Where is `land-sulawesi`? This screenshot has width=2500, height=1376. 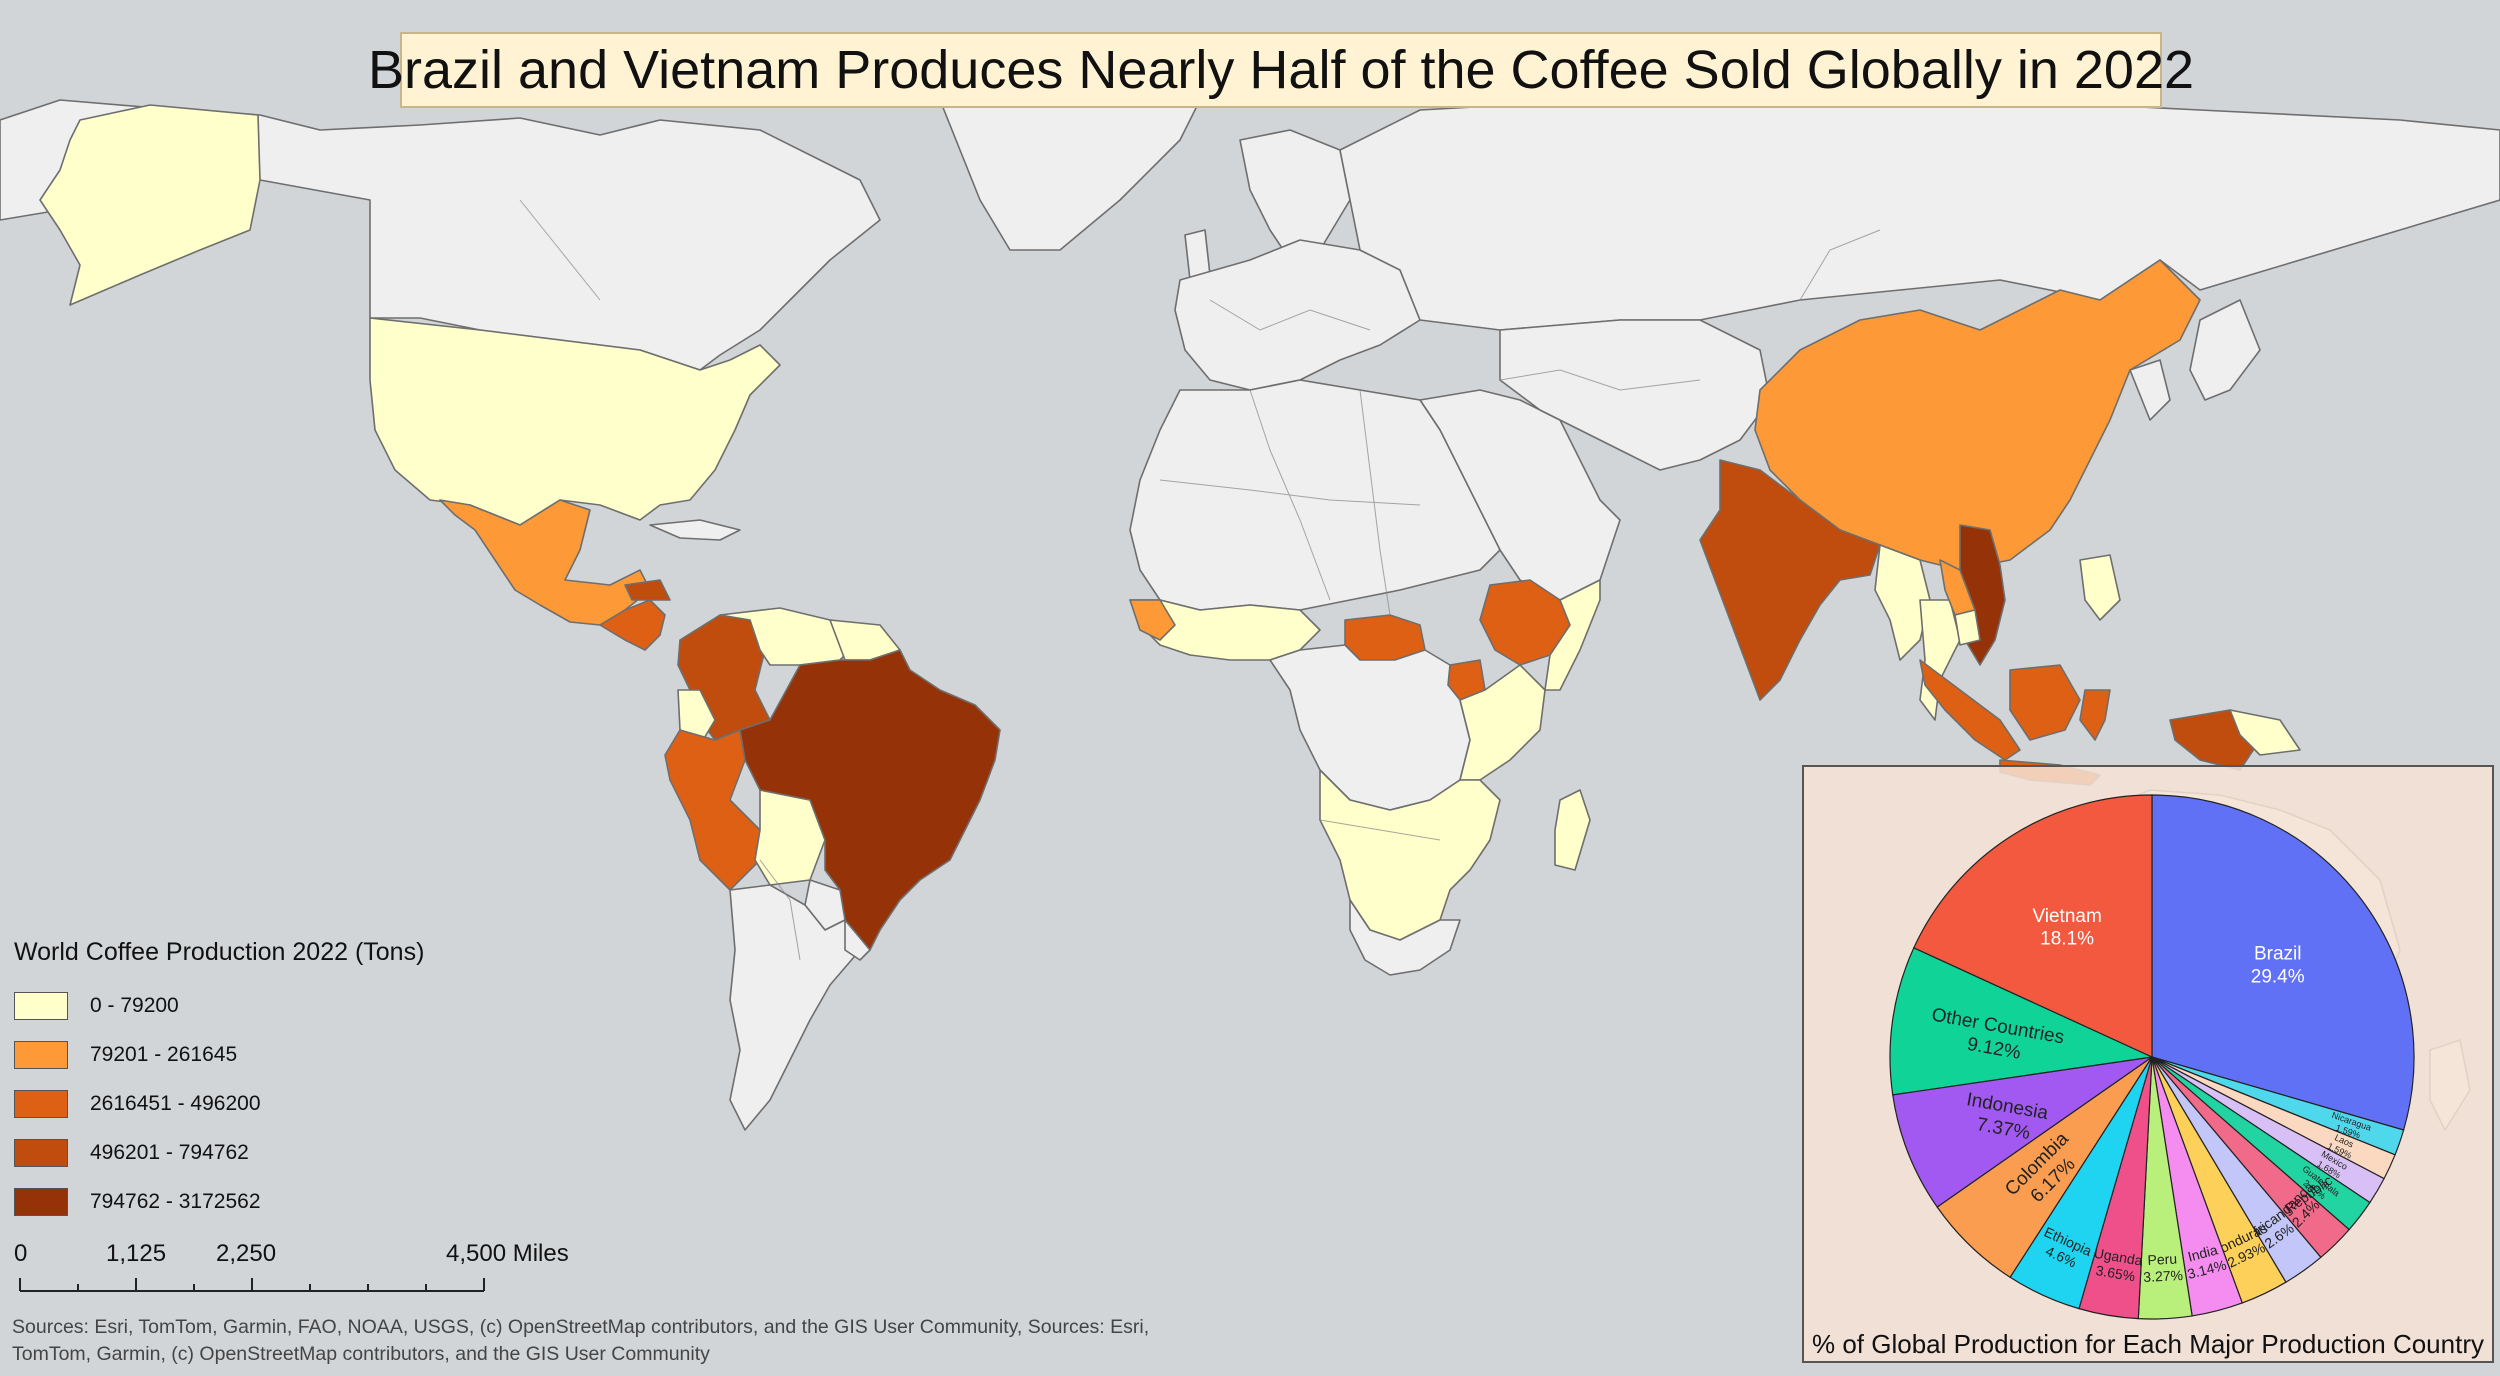
land-sulawesi is located at coordinates (2095, 715).